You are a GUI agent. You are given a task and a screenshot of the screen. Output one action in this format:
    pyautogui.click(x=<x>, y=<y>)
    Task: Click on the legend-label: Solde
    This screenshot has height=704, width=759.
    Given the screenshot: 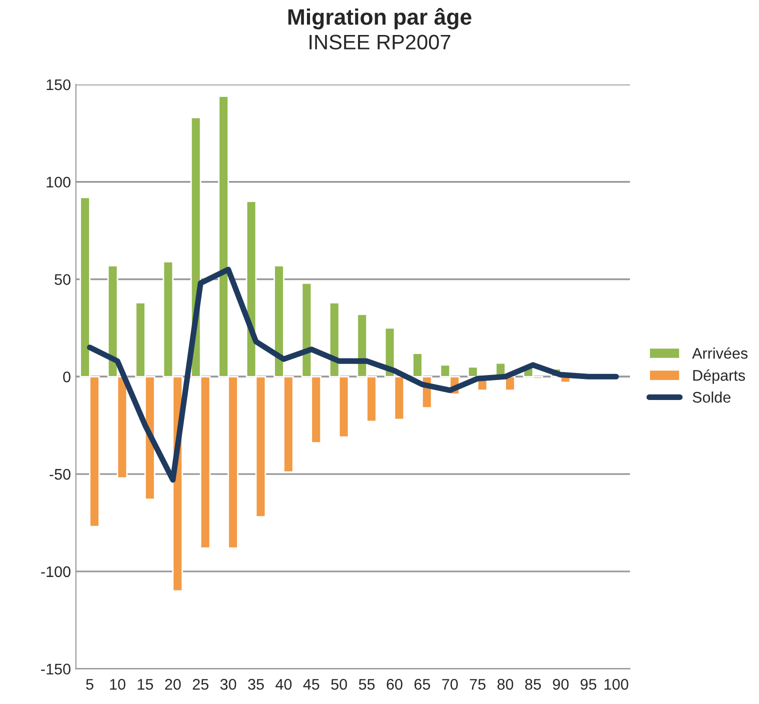 What is the action you would take?
    pyautogui.click(x=711, y=397)
    